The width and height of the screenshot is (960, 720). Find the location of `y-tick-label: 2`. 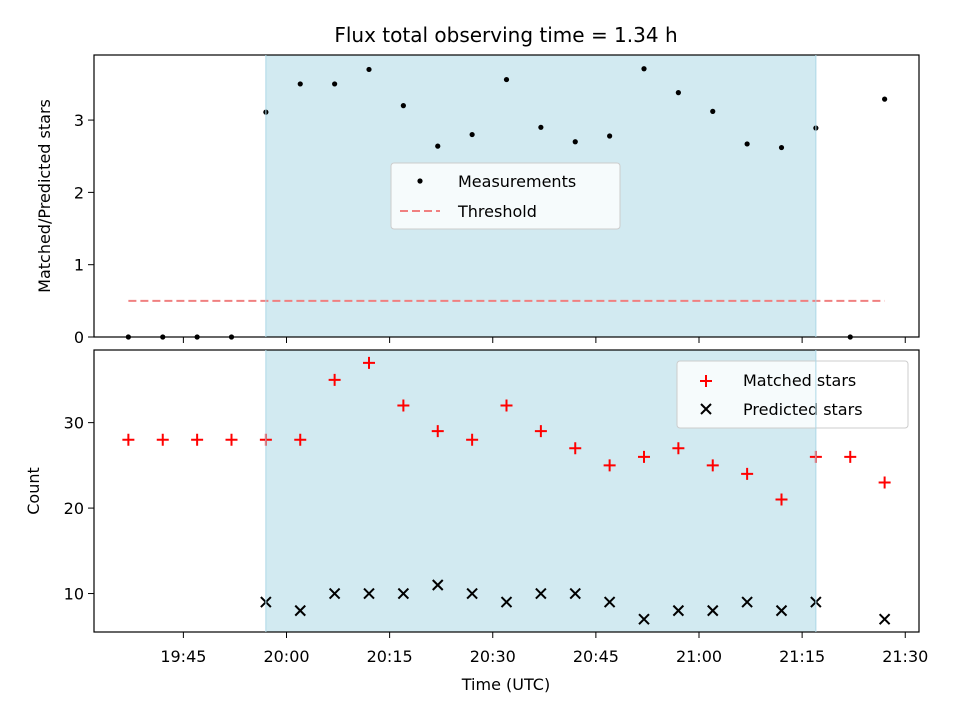

y-tick-label: 2 is located at coordinates (79, 192).